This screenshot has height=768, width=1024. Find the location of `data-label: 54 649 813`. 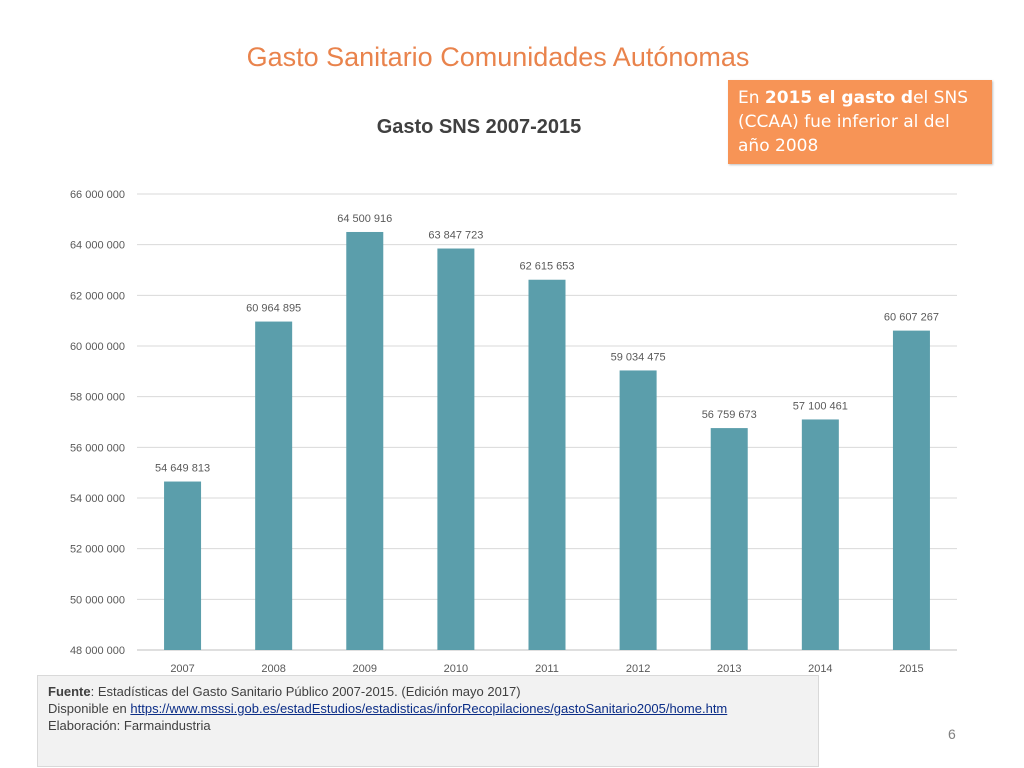

data-label: 54 649 813 is located at coordinates (182, 469).